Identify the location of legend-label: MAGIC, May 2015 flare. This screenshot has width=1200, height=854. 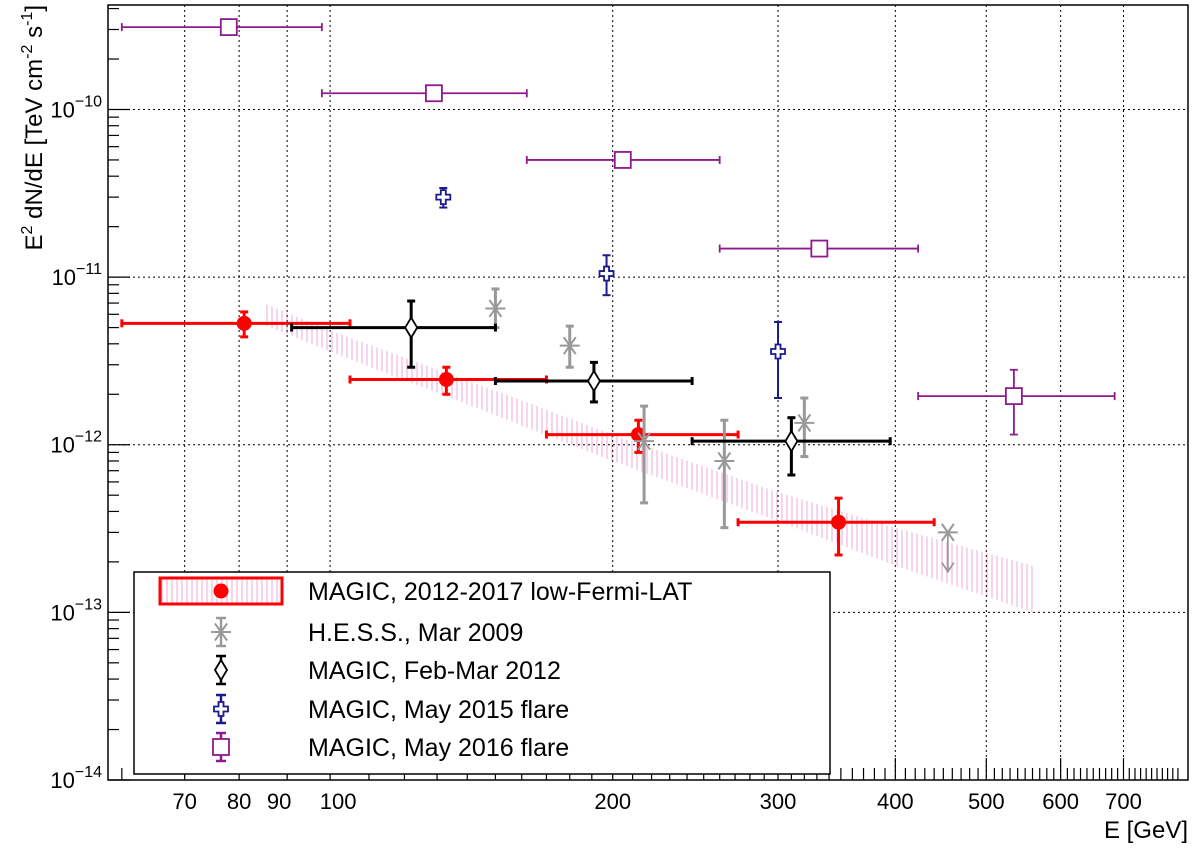
(438, 710).